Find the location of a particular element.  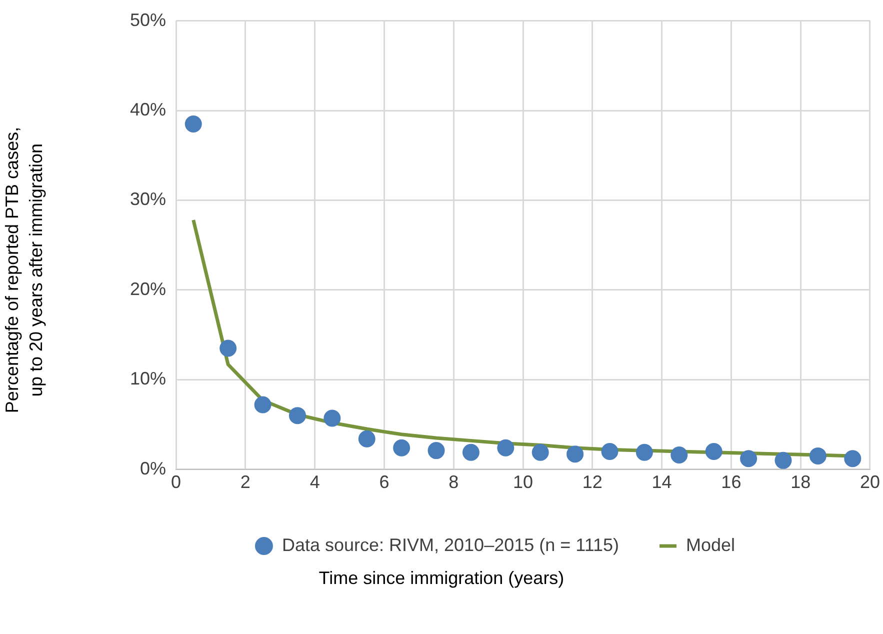

x-tick-label: 0 is located at coordinates (176, 482).